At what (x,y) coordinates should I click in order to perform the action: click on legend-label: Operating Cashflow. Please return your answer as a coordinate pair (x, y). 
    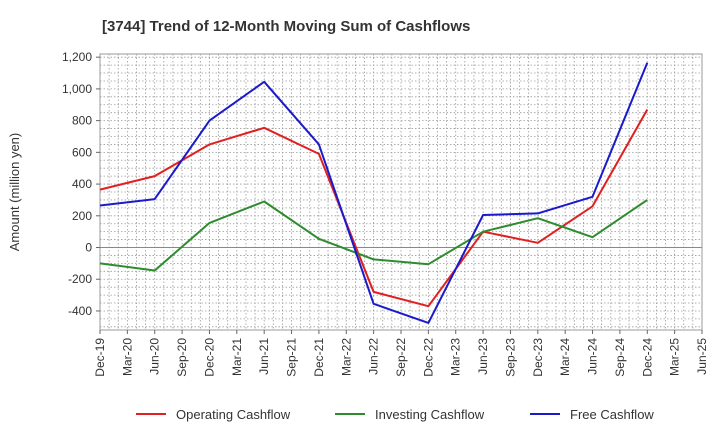
    Looking at the image, I should click on (233, 414).